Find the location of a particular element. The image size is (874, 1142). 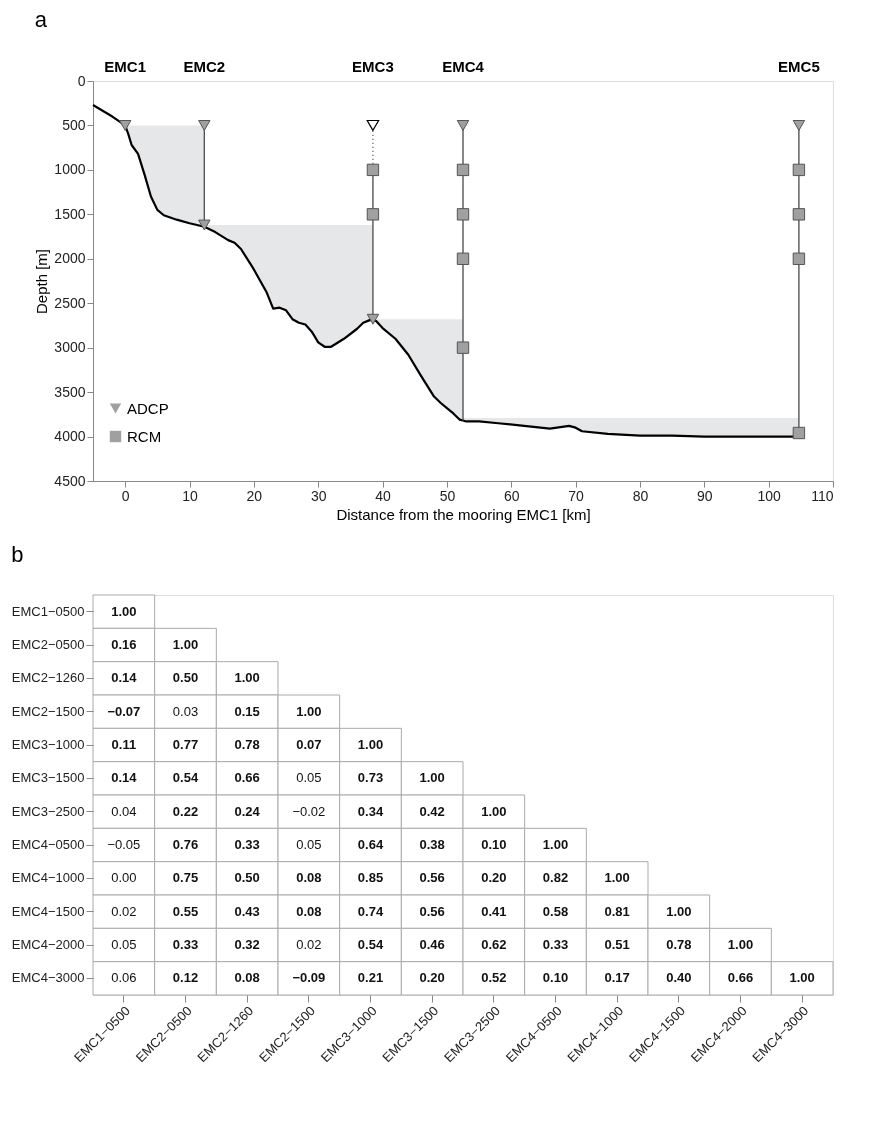

data-label: 0.66 is located at coordinates (740, 978).